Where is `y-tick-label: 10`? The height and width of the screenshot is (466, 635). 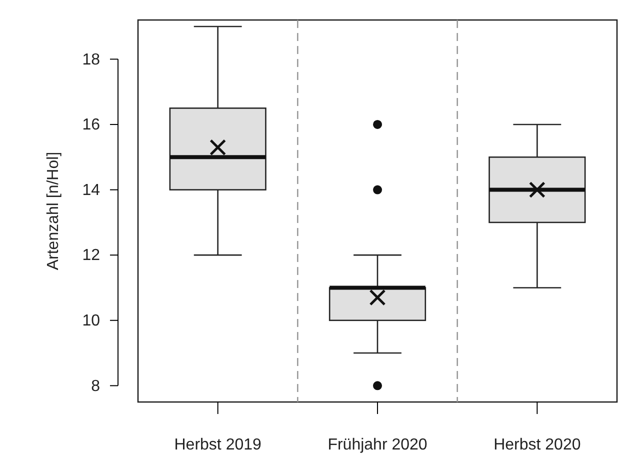
y-tick-label: 10 is located at coordinates (91, 321).